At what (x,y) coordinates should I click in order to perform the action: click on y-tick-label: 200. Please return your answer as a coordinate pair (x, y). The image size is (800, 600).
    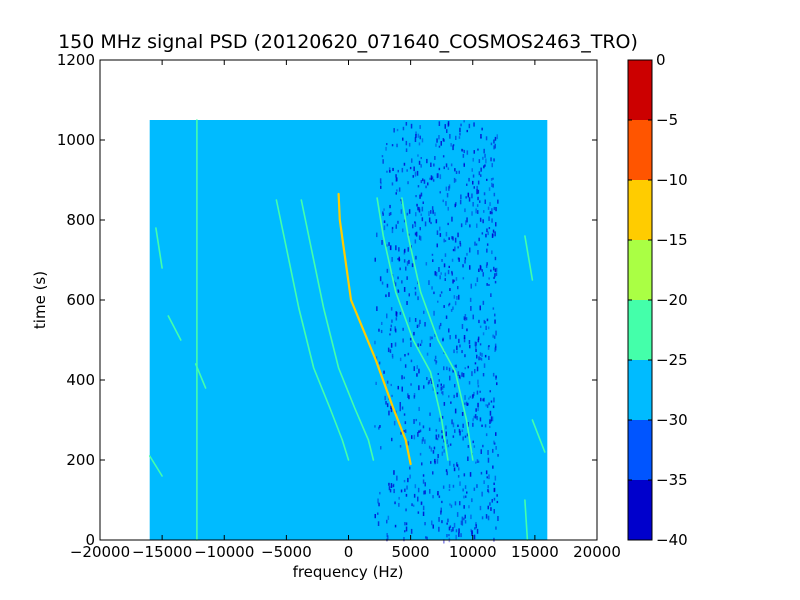
    Looking at the image, I should click on (80, 460).